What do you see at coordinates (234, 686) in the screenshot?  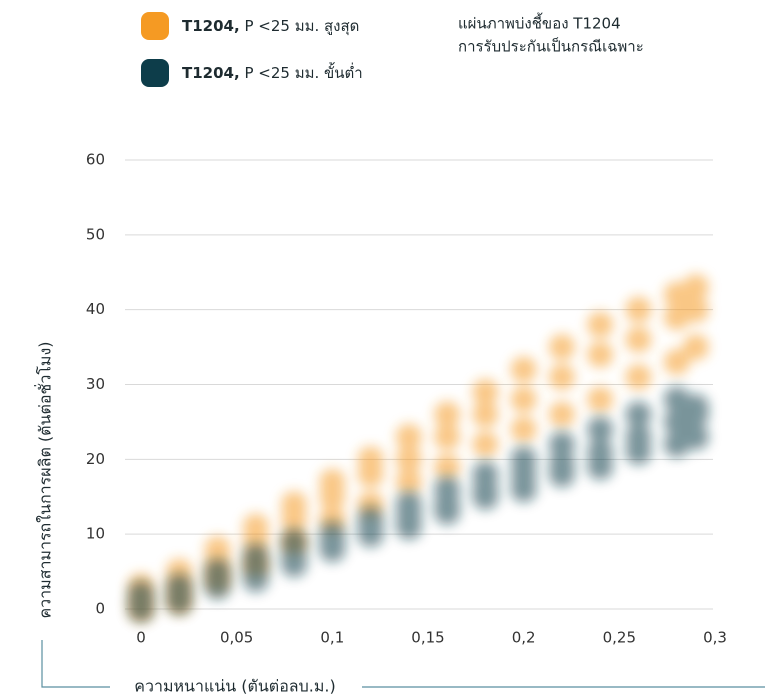 I see `x-axis-label: ความหนาแน่น (ตันต่อลบ.ม.)` at bounding box center [234, 686].